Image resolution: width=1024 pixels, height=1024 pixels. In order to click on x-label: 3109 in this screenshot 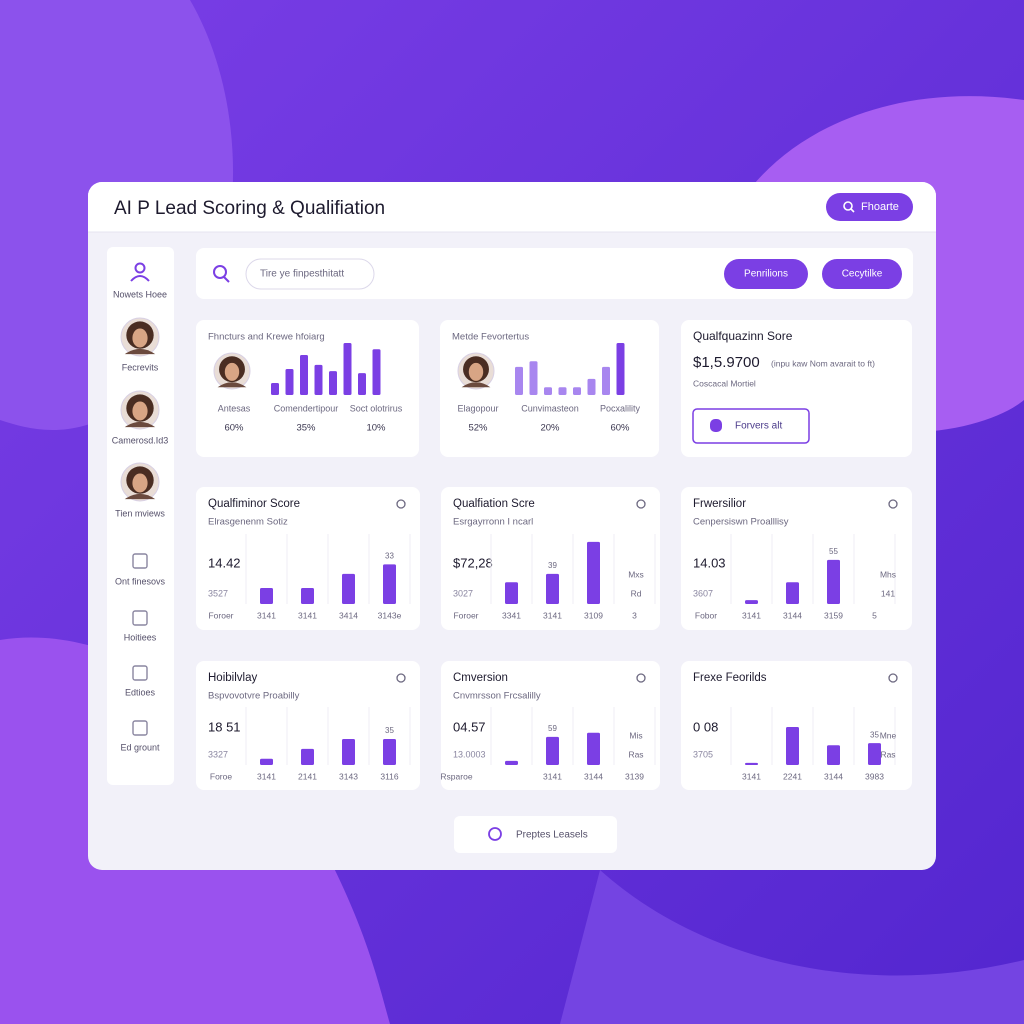, I will do `click(593, 615)`.